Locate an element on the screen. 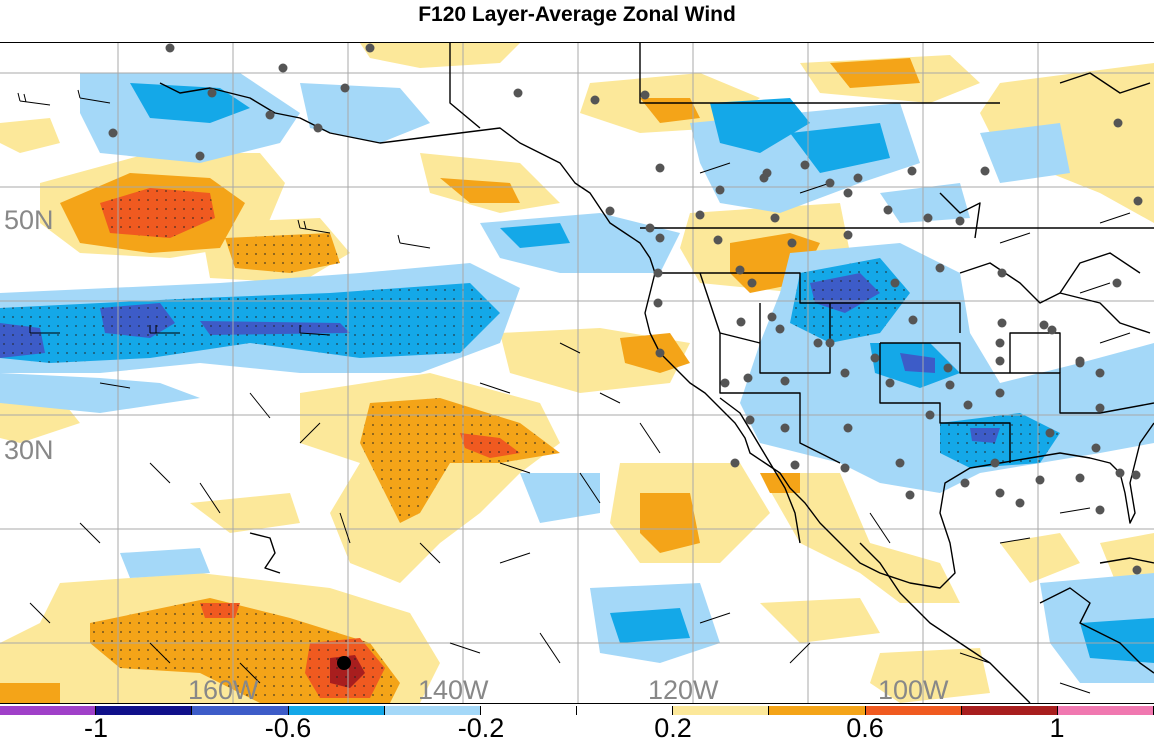  lat-label-50n: 50N is located at coordinates (29, 220).